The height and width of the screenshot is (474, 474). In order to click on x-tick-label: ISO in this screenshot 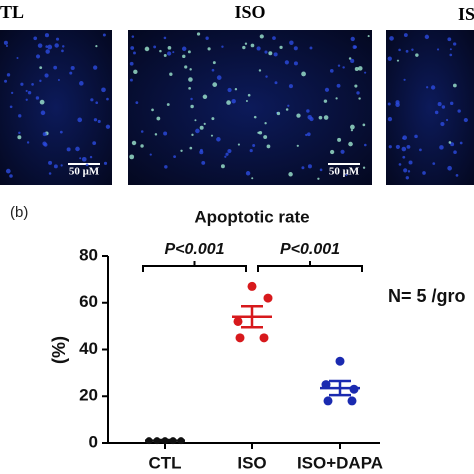, I will do `click(251, 462)`.